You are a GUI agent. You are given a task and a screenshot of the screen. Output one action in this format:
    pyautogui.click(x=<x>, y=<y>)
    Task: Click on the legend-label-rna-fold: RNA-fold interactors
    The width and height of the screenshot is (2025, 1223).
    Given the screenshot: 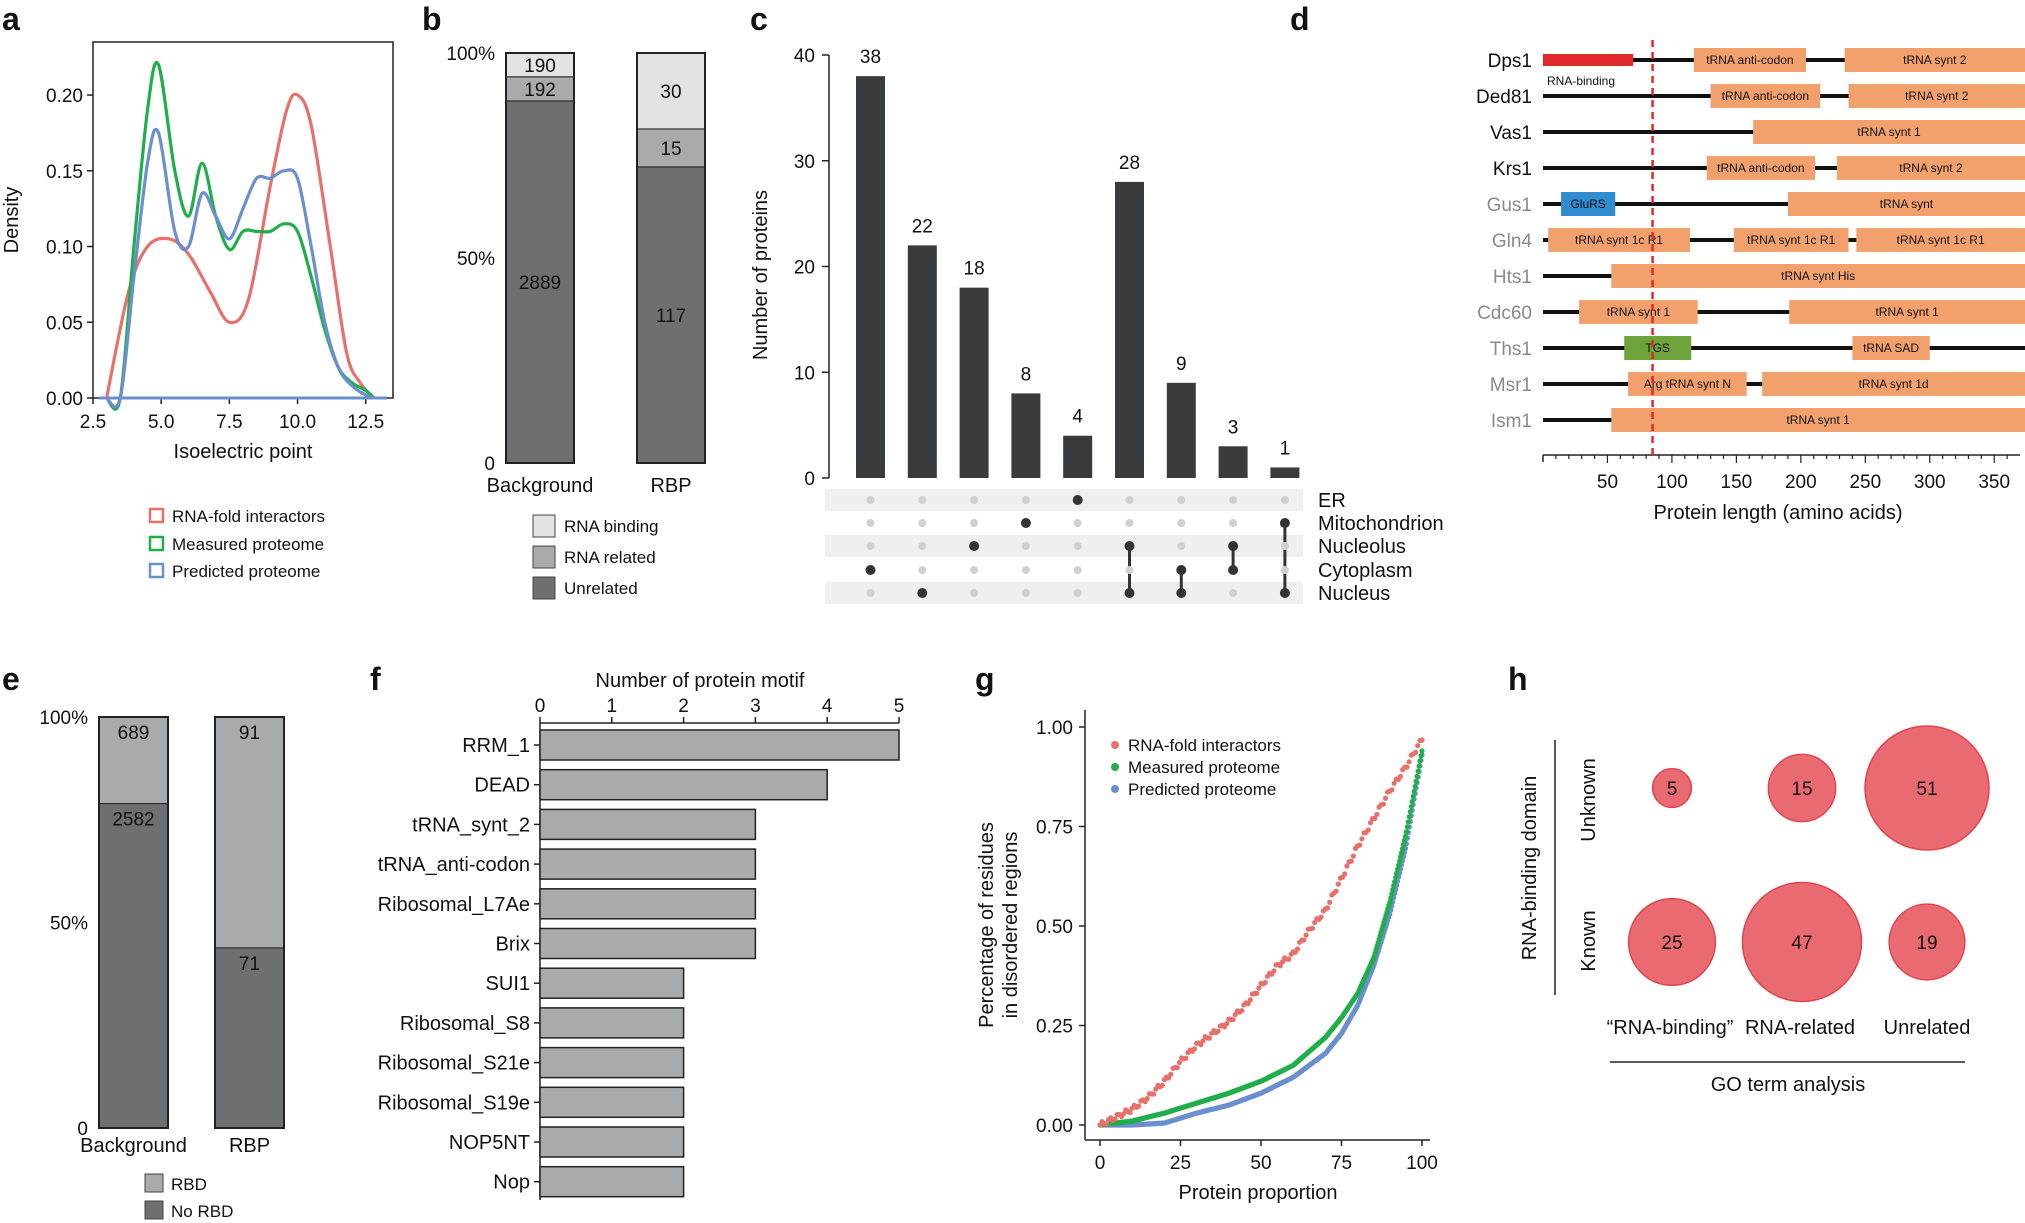 What is the action you would take?
    pyautogui.click(x=248, y=516)
    